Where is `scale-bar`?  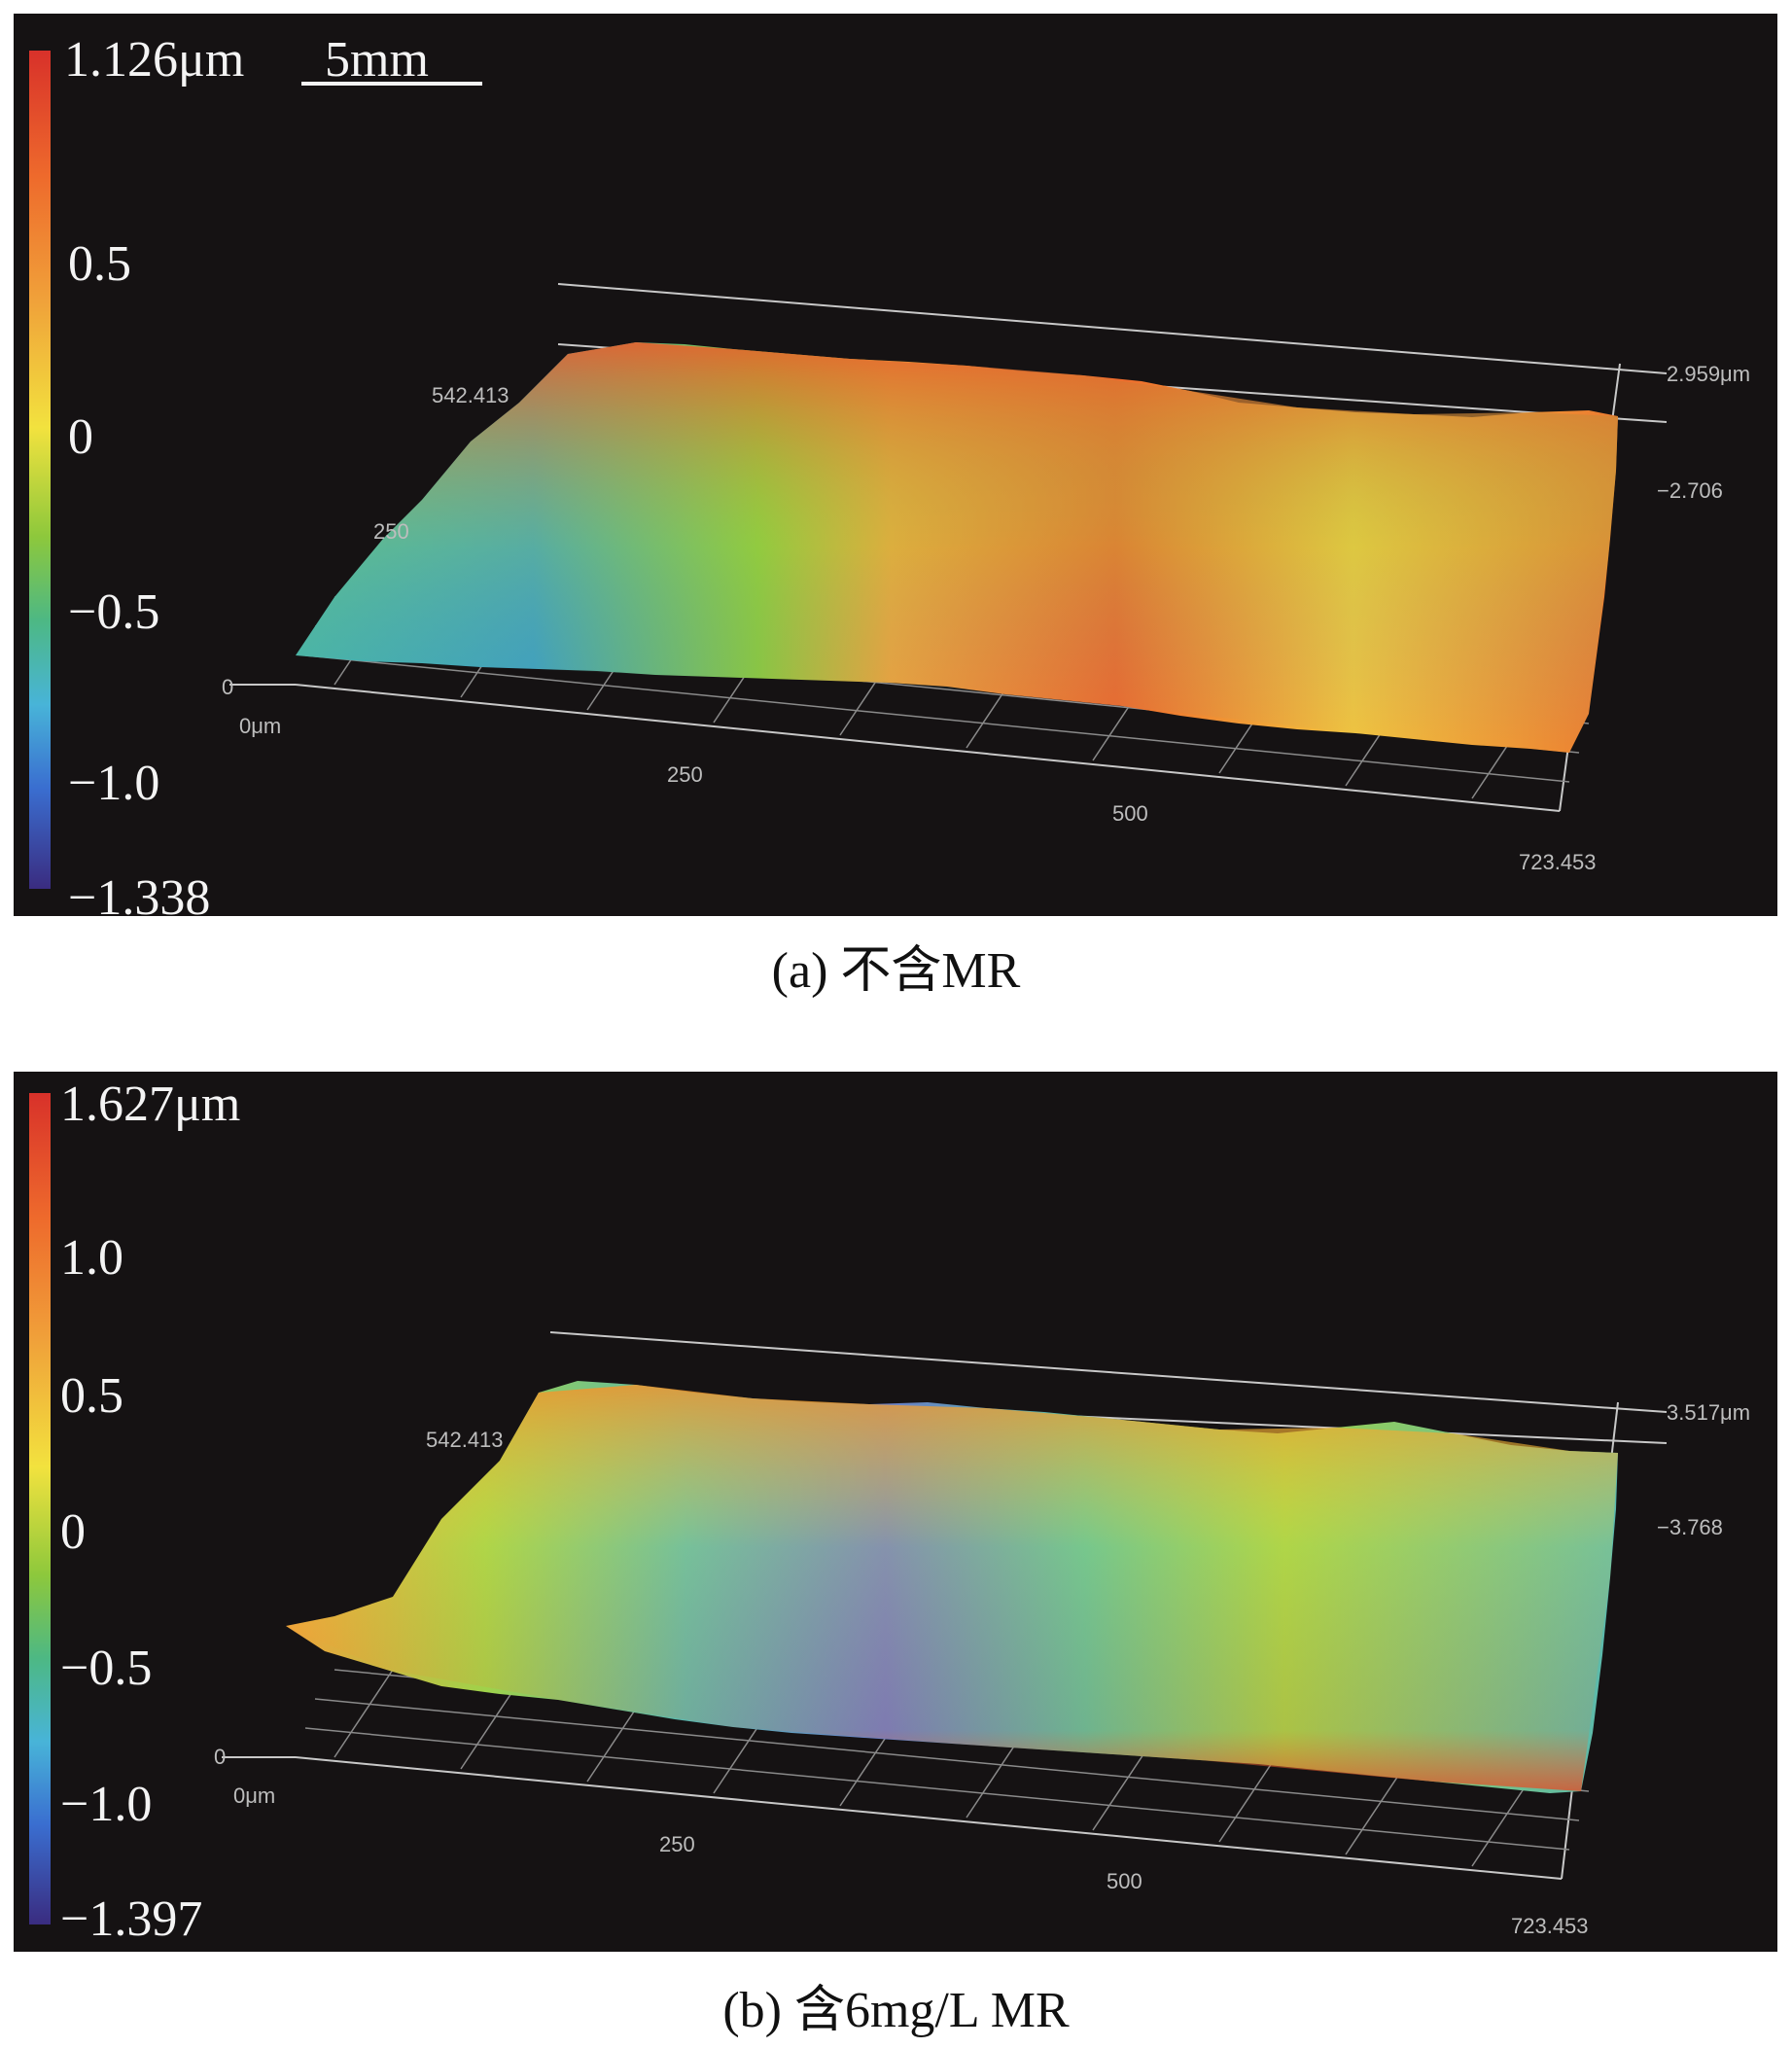
scale-bar is located at coordinates (391, 84).